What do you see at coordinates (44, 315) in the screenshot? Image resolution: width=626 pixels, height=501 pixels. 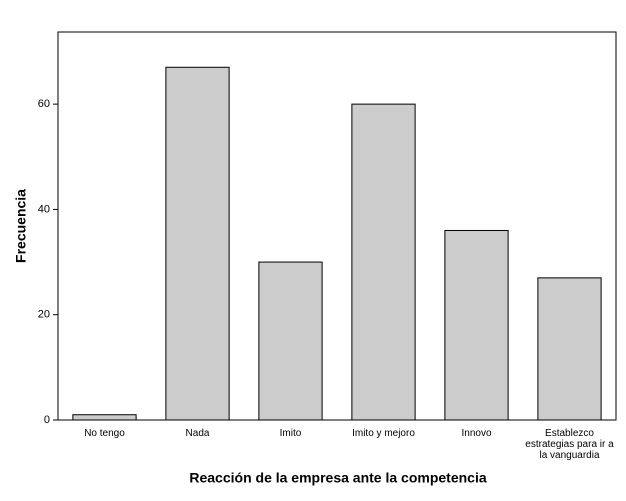 I see `y-tick-label: 20` at bounding box center [44, 315].